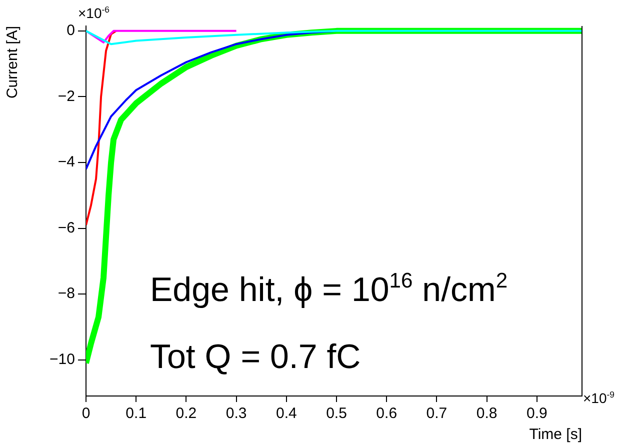 The width and height of the screenshot is (638, 448). Describe the element at coordinates (62, 359) in the screenshot. I see `y-tick-label: −10` at that location.